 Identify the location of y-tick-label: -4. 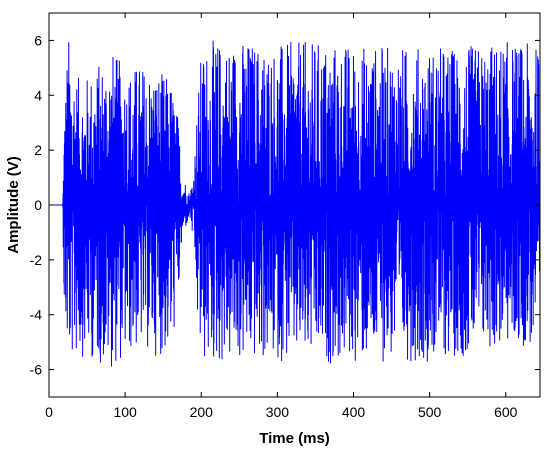
(36, 315).